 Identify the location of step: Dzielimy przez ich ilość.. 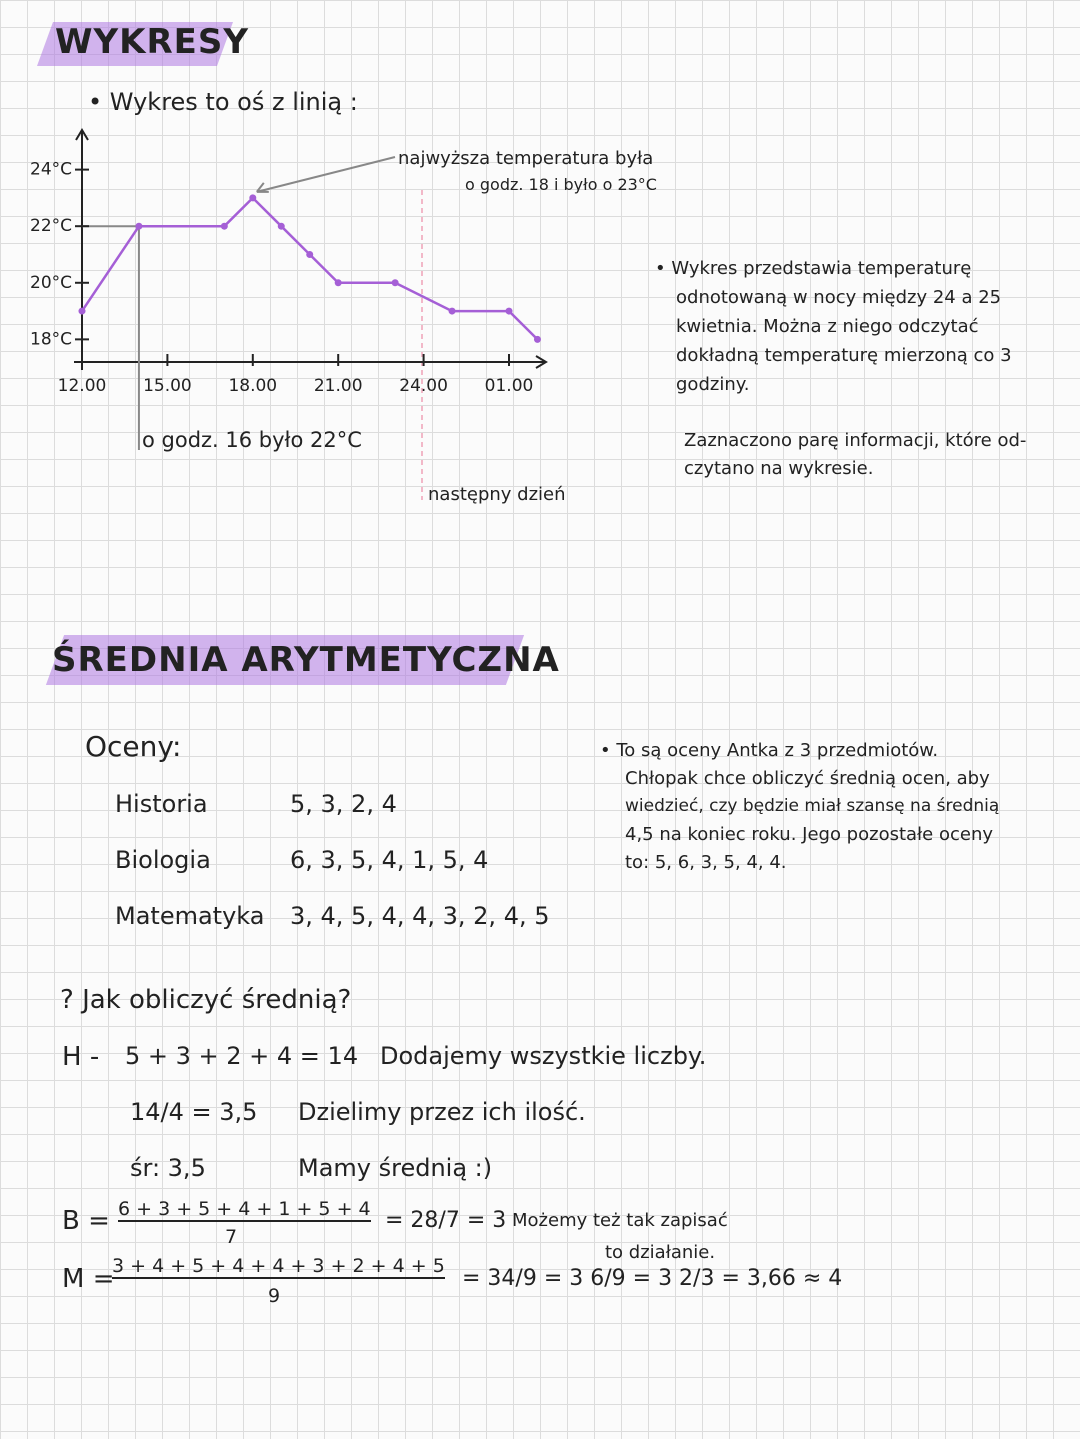
(442, 1112).